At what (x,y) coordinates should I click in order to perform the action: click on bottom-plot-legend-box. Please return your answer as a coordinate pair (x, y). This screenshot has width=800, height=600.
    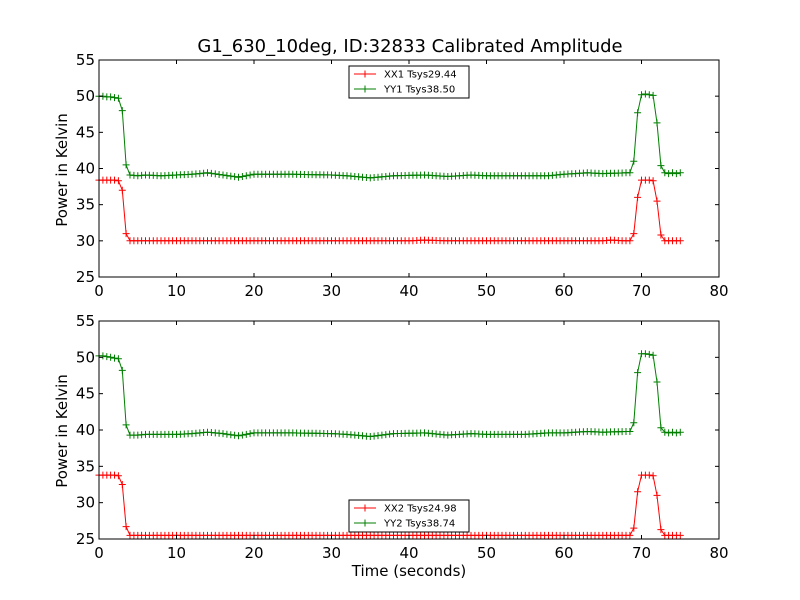
    Looking at the image, I should click on (409, 516).